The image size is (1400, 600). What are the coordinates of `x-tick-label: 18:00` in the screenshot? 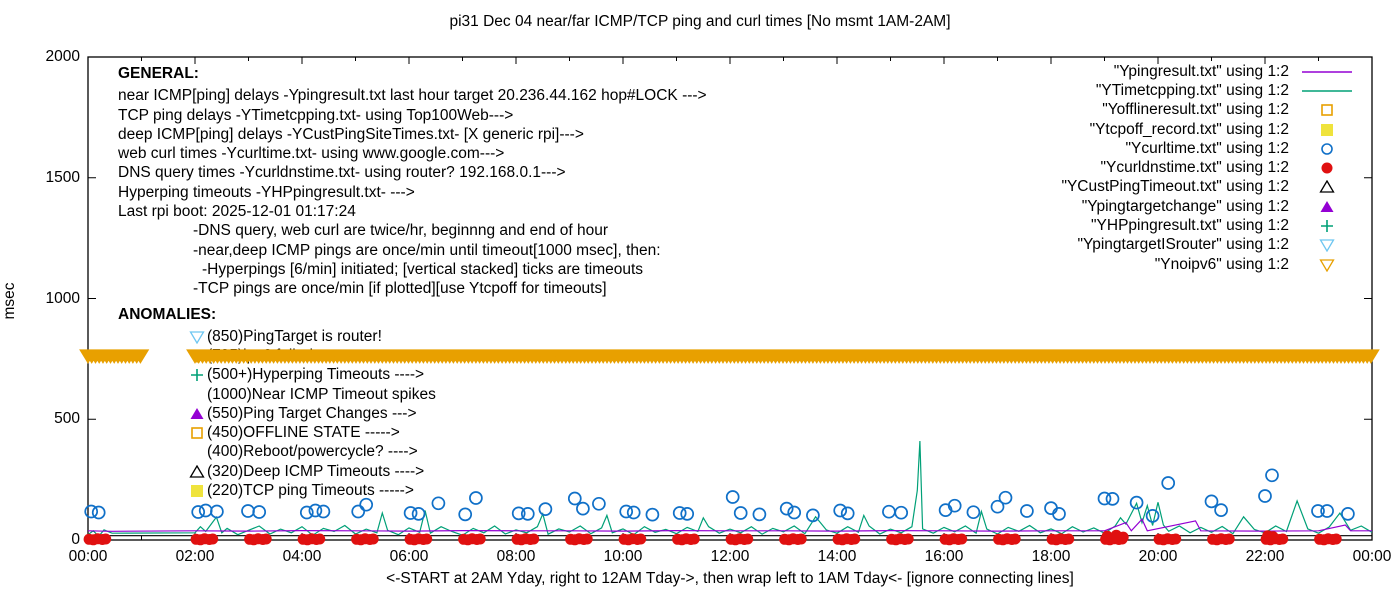 It's located at (1051, 556).